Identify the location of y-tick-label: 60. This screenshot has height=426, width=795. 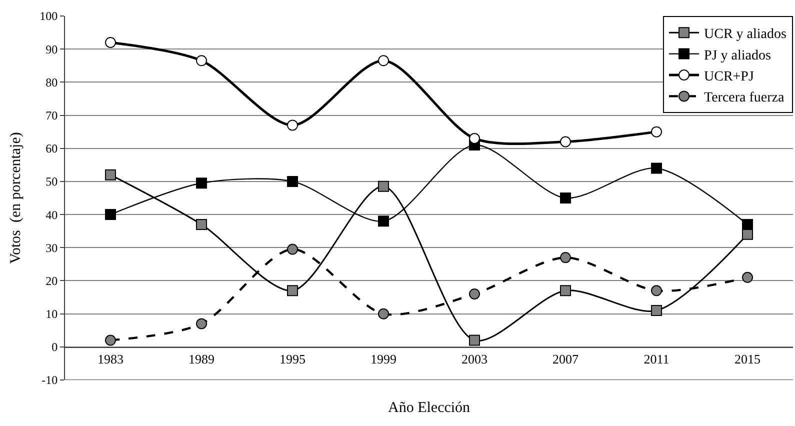
(52, 149).